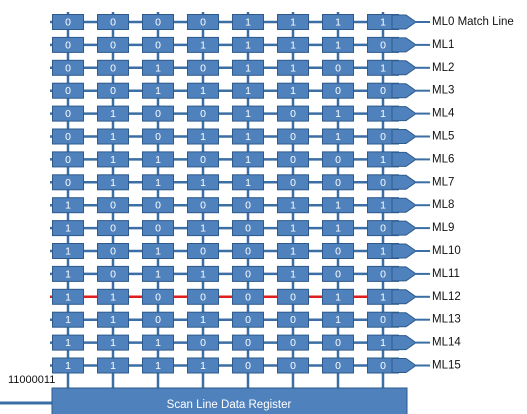  What do you see at coordinates (446, 297) in the screenshot?
I see `match-line-label: ML12` at bounding box center [446, 297].